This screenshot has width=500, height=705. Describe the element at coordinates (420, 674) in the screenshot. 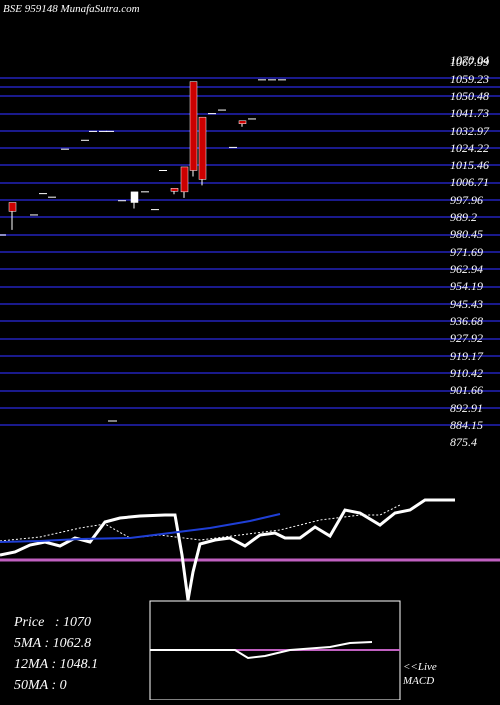

I see `macd-label: <<Live MACD` at that location.